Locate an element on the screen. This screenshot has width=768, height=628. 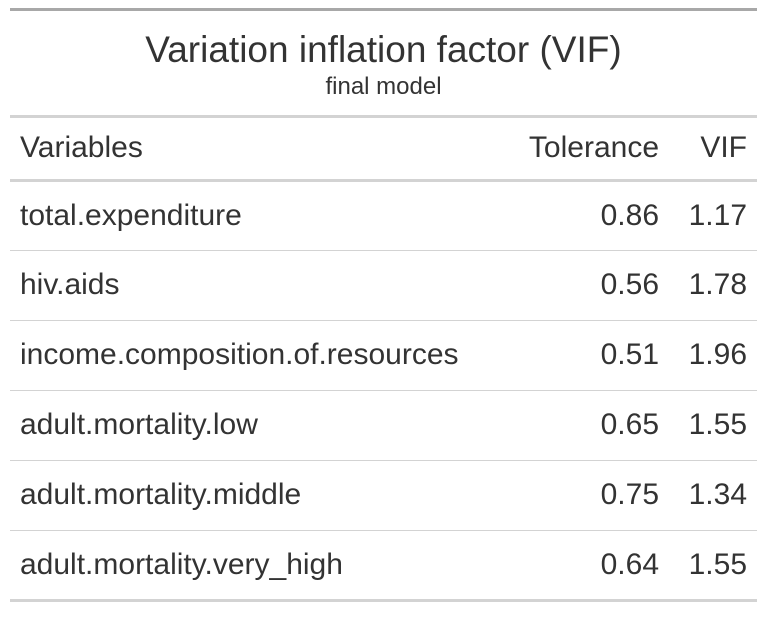
table-row: total.expenditure 0.86 1.17 is located at coordinates (383, 215).